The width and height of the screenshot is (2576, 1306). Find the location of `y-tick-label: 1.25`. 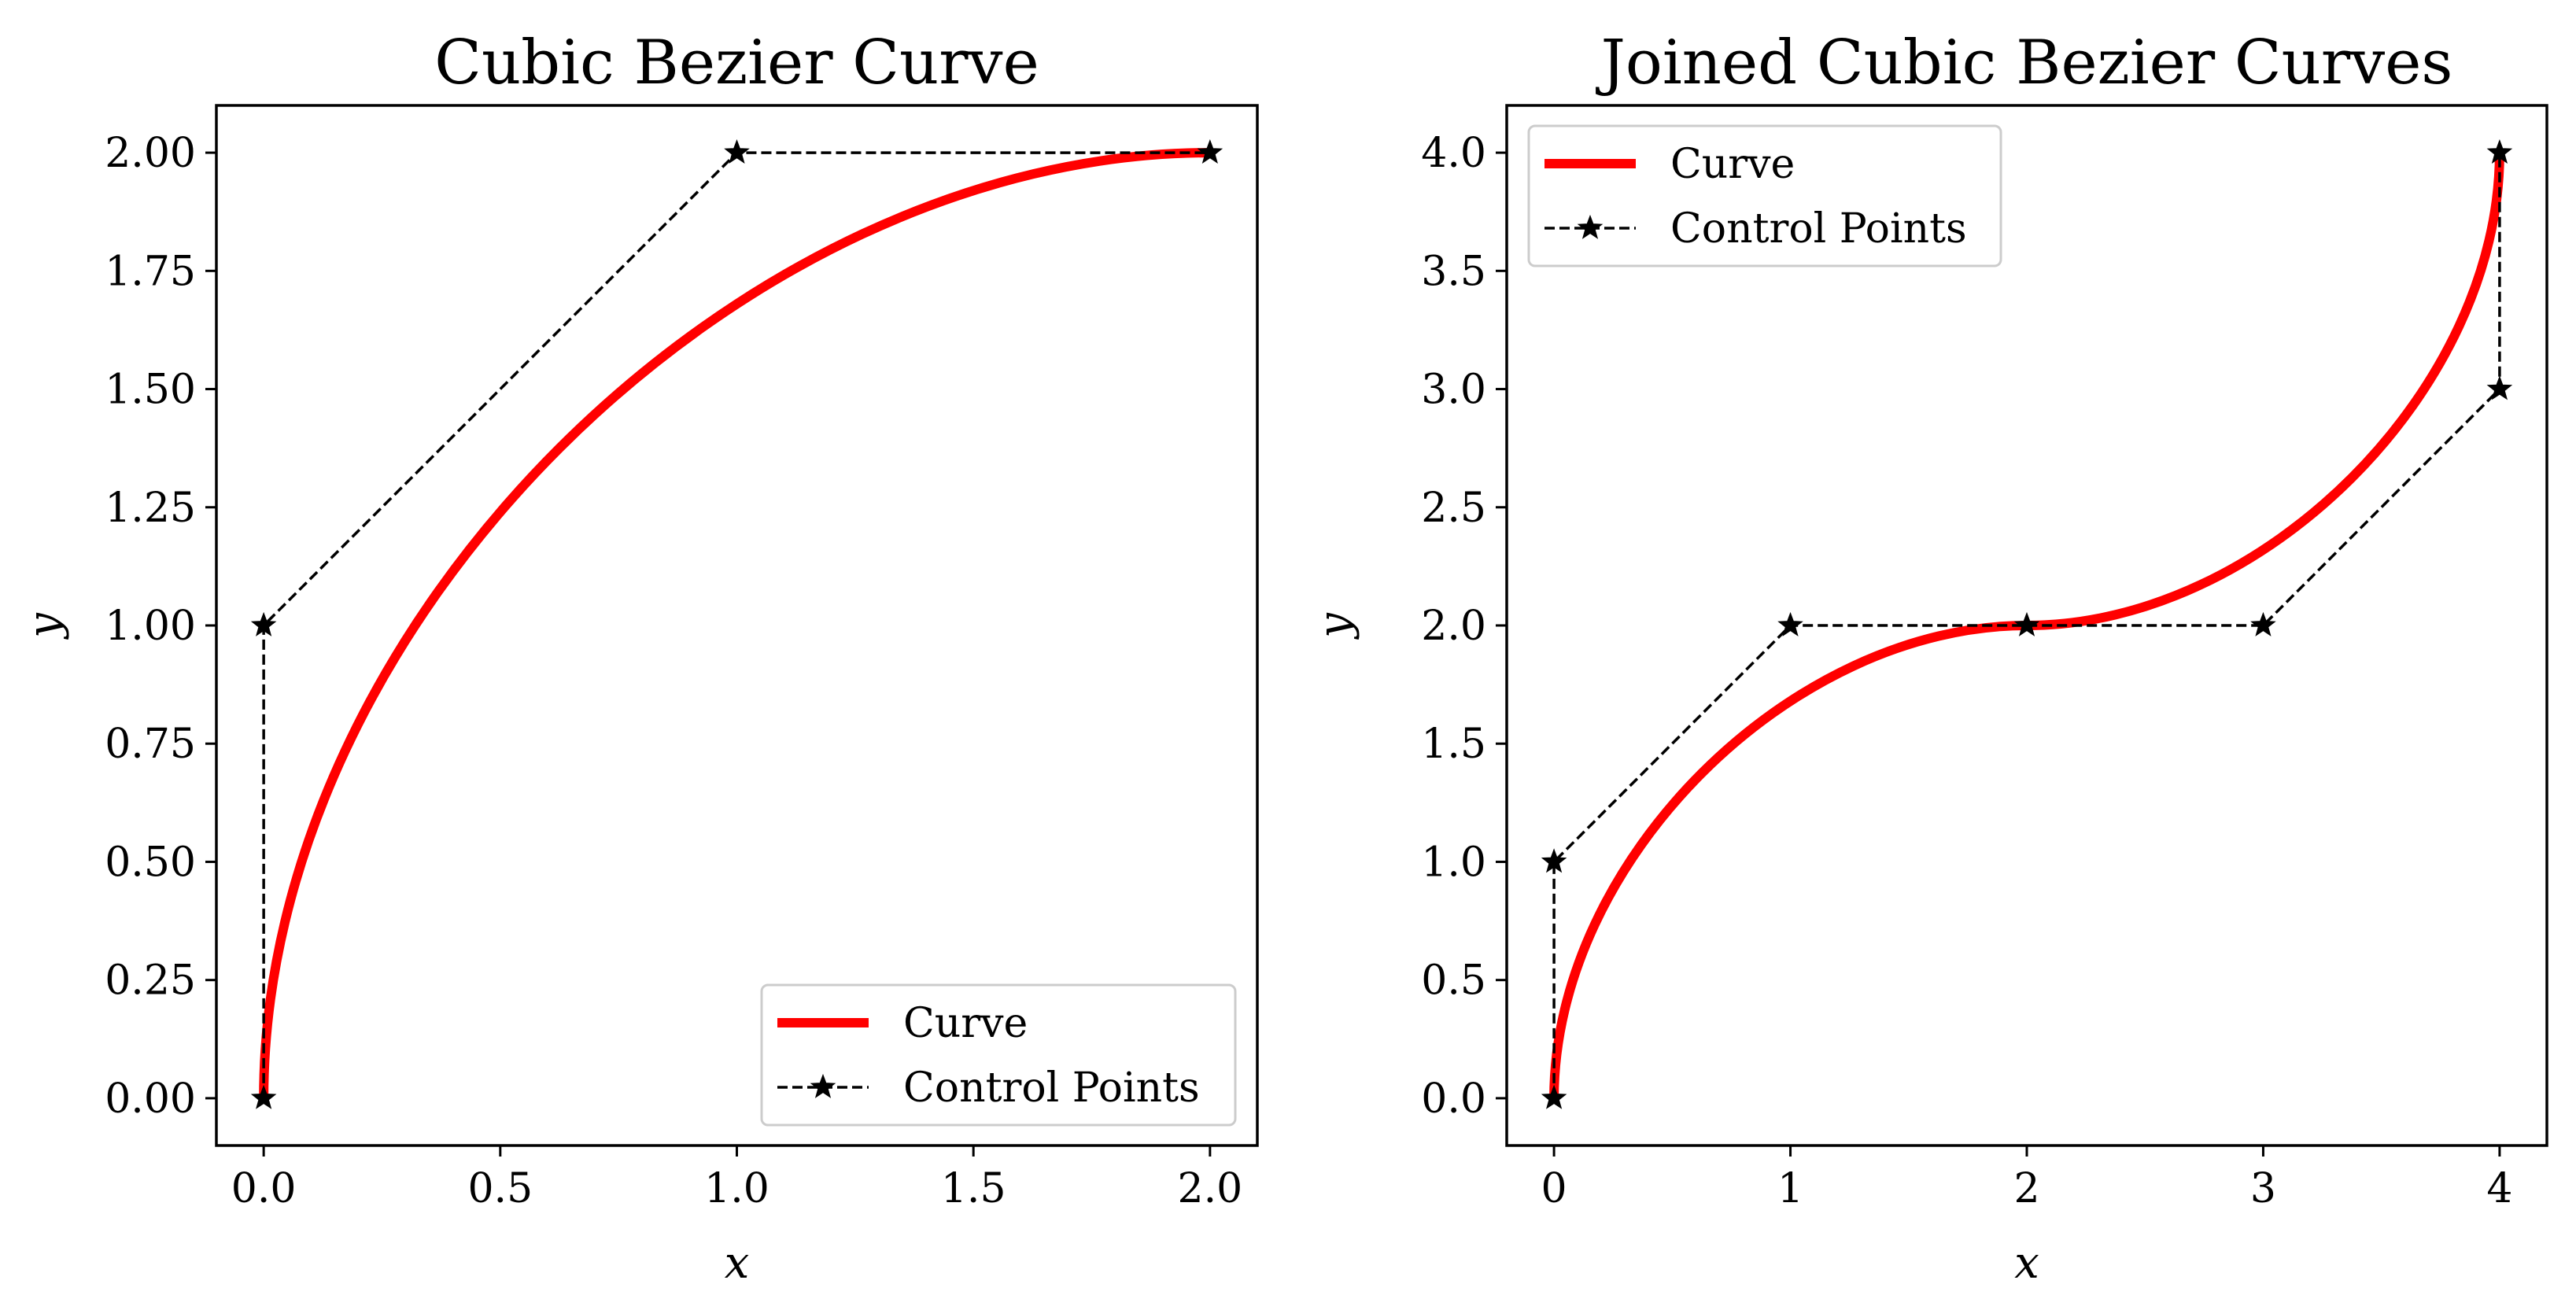

y-tick-label: 1.25 is located at coordinates (150, 508).